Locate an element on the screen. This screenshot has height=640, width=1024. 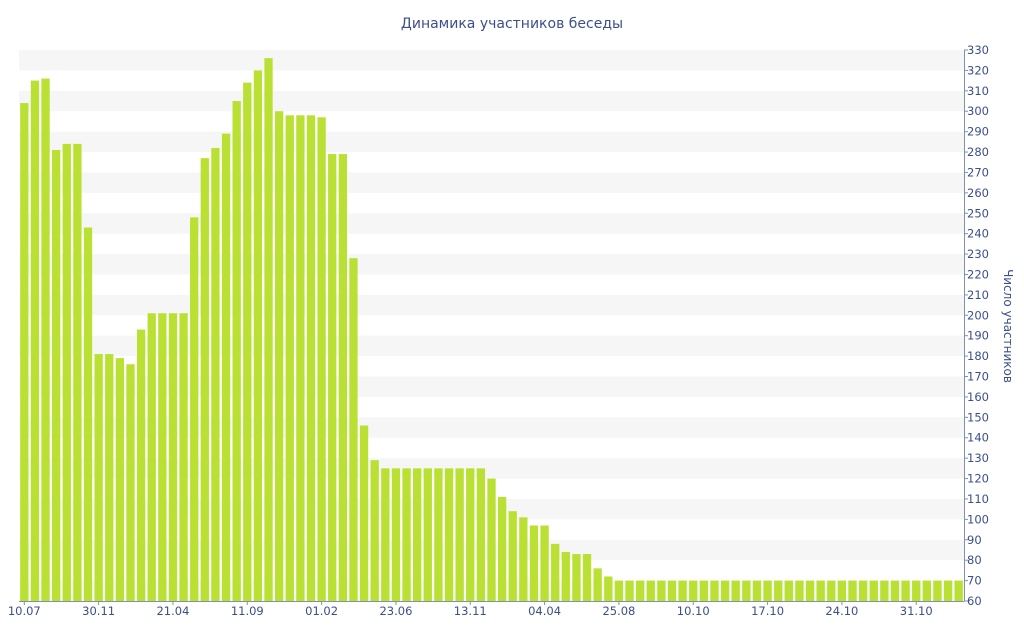
y-tick-label: 250 is located at coordinates (978, 213).